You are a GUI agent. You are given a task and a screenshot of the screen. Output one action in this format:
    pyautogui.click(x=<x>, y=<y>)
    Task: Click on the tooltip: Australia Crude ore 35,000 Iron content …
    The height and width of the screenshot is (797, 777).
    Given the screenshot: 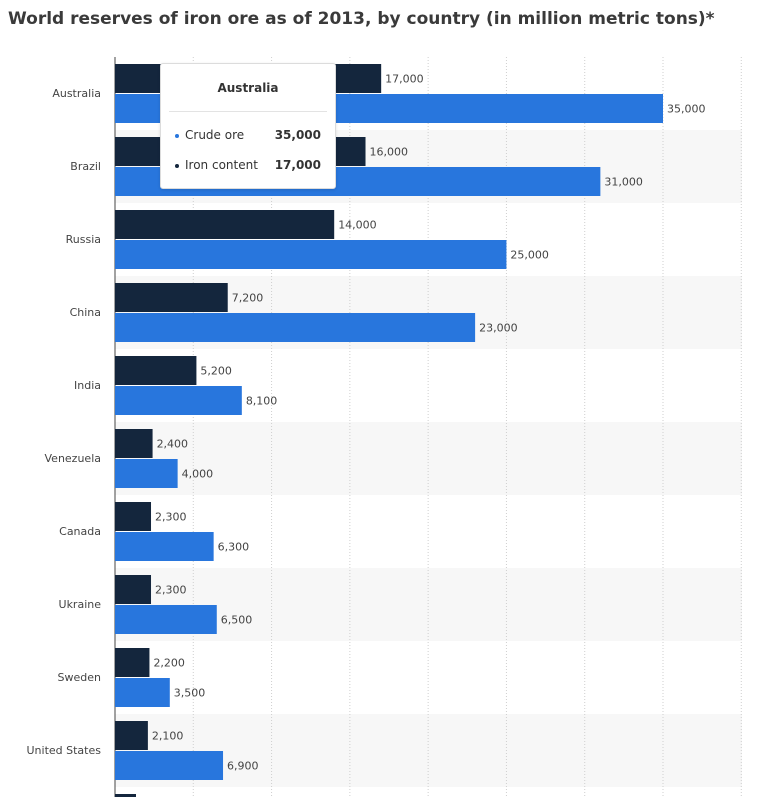 What is the action you would take?
    pyautogui.click(x=248, y=126)
    